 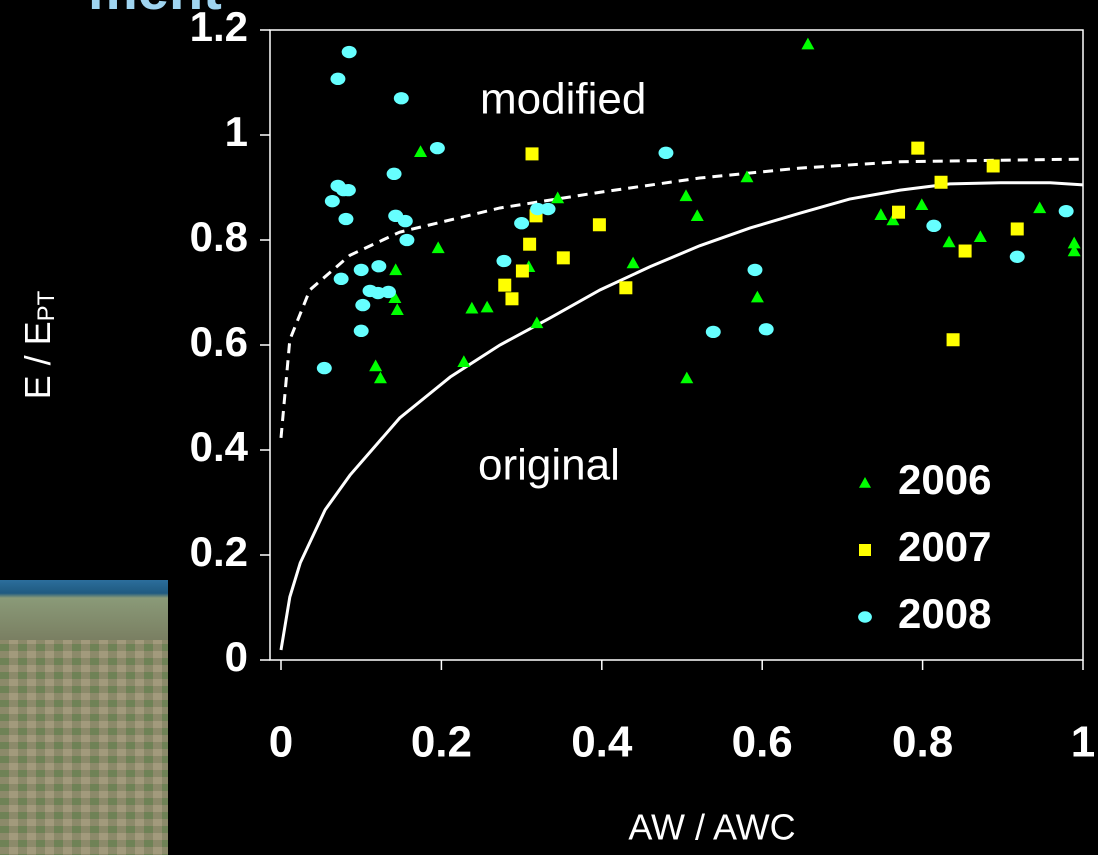 I want to click on y-tick-label: 1.2, so click(x=219, y=26).